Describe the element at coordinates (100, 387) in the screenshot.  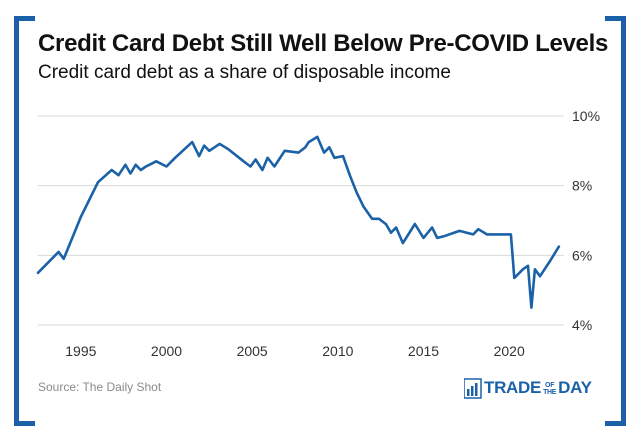
I see `source-note: Source: The Daily Shot` at that location.